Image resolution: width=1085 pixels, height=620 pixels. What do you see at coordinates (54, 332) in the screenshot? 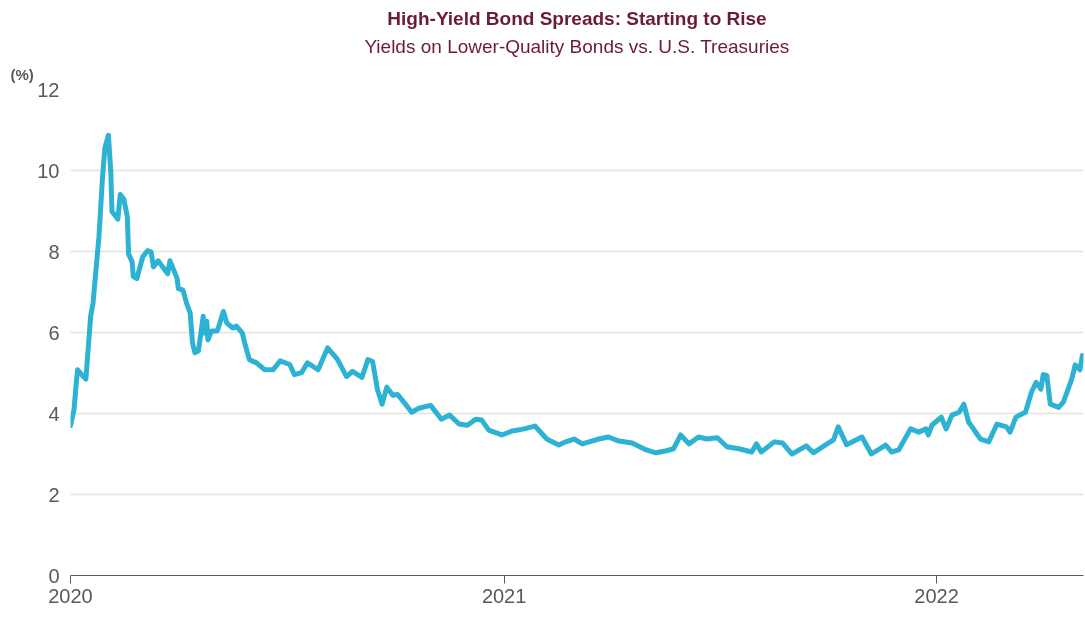
I see `y-tick-label: 6` at bounding box center [54, 332].